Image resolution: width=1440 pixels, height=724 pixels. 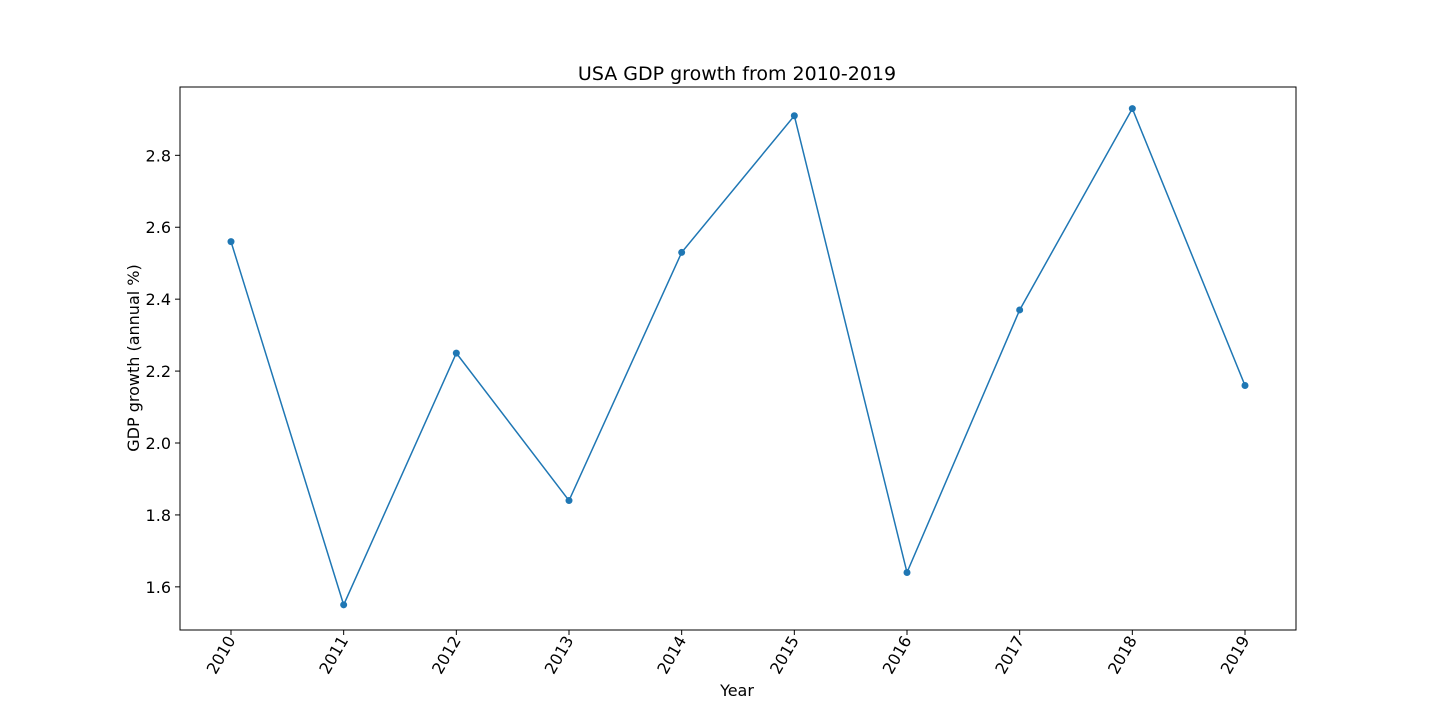 What do you see at coordinates (737, 74) in the screenshot?
I see `chart-title: USA GDP growth from 2010-2019` at bounding box center [737, 74].